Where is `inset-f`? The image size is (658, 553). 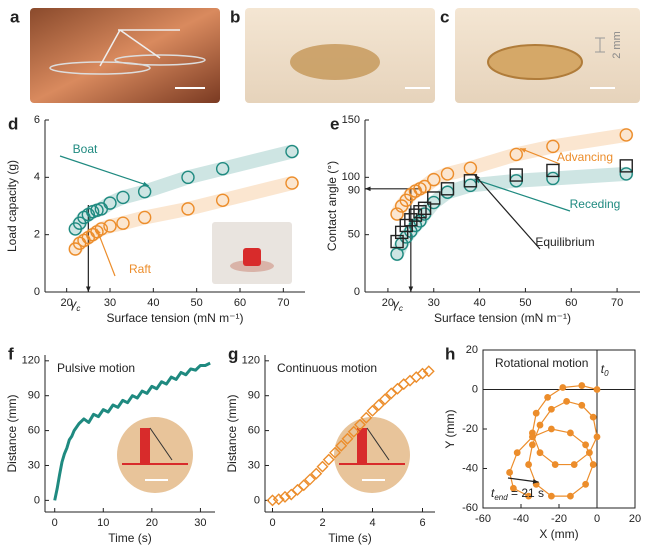 inset-f is located at coordinates (155, 455).